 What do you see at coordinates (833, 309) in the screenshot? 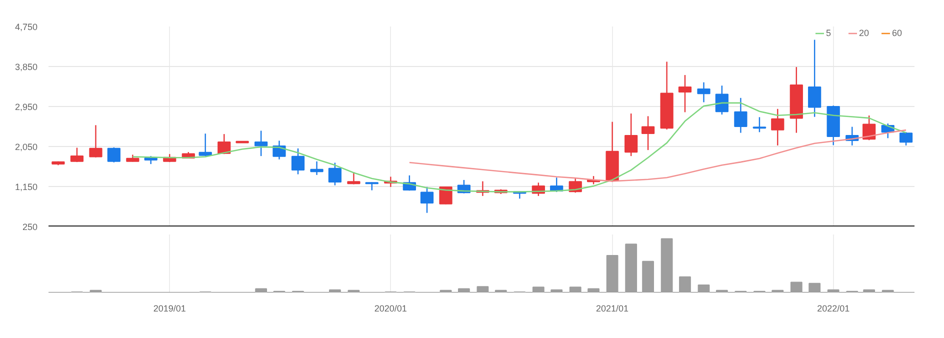
I see `x-tick-label: 2022/01` at bounding box center [833, 309].